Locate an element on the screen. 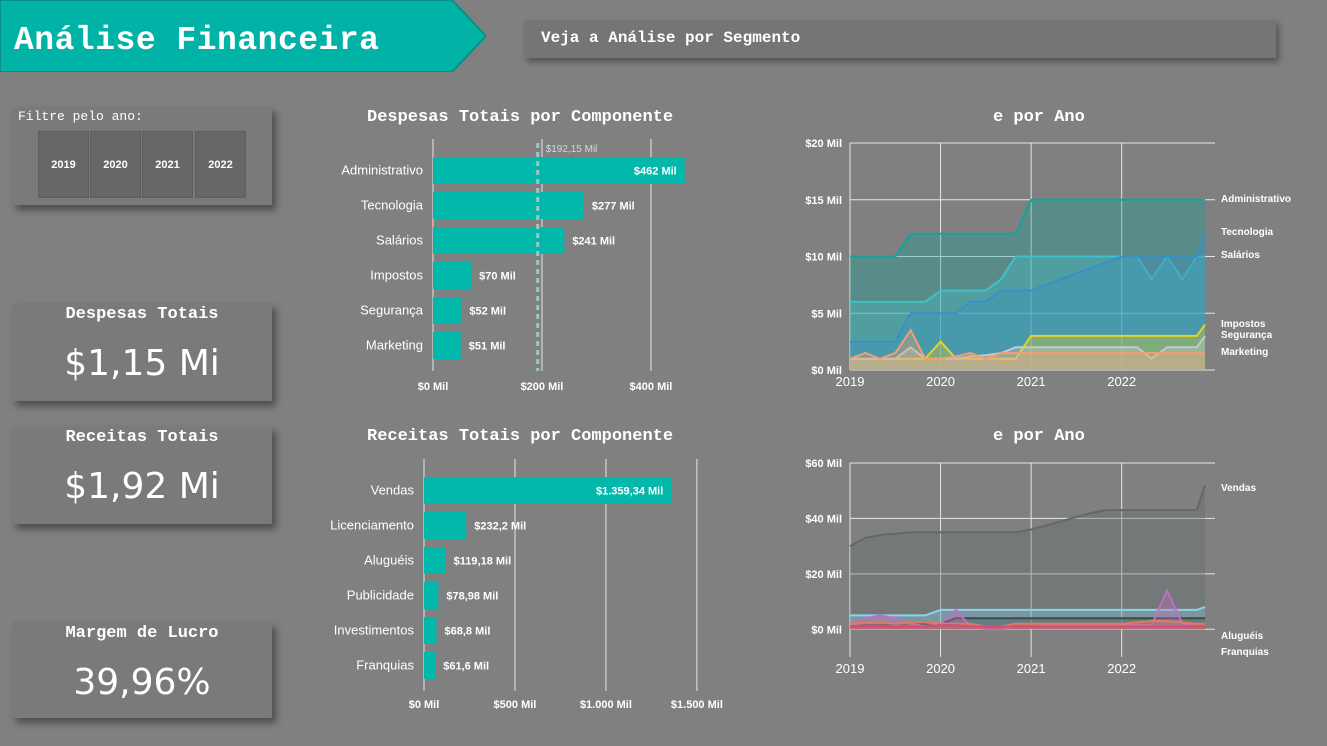 Image resolution: width=1327 pixels, height=746 pixels. category-label: Tecnologia is located at coordinates (392, 205).